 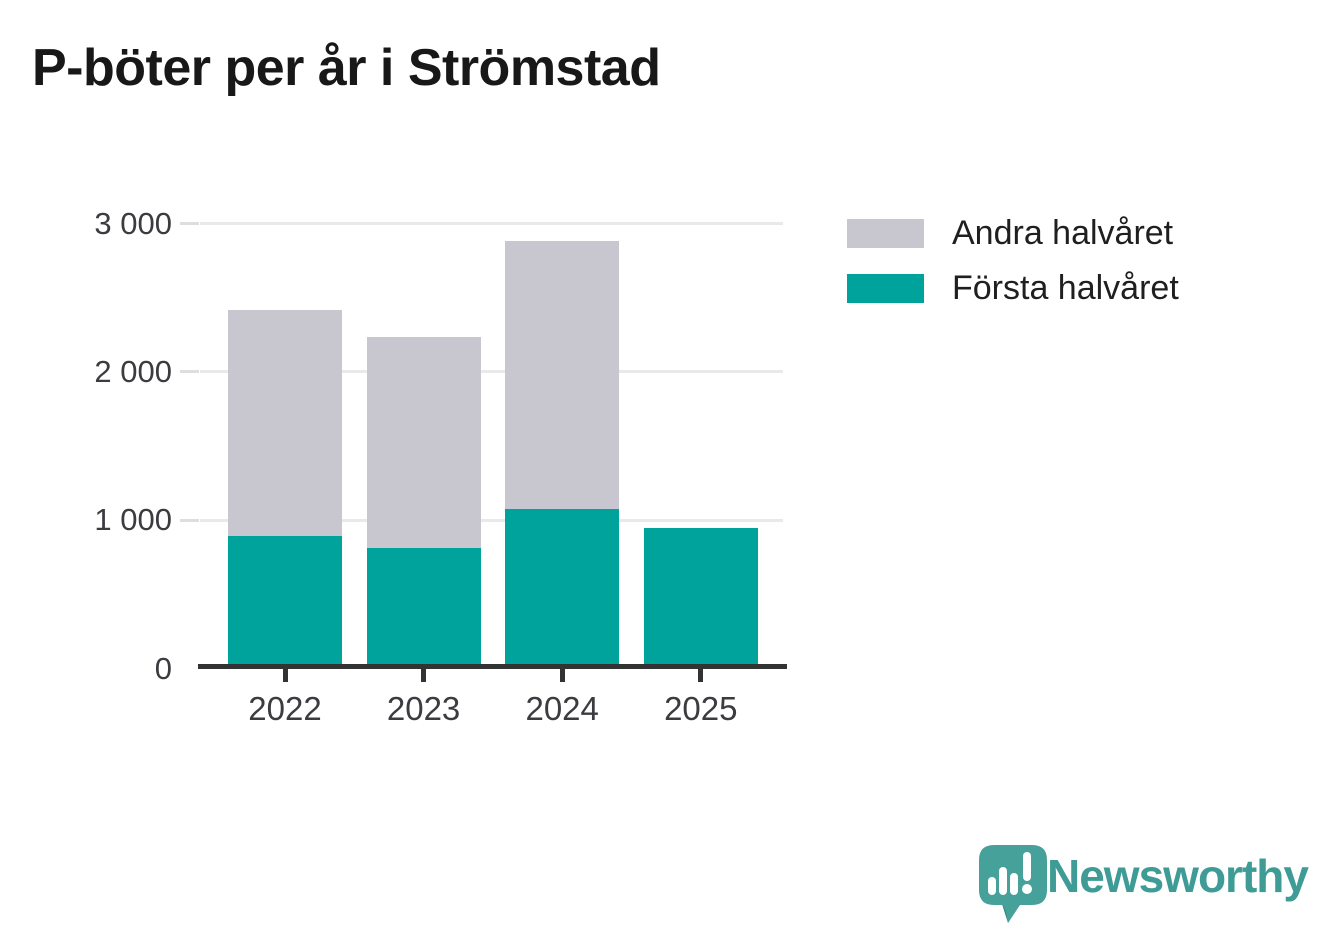 I want to click on x-axis-label: 2023, so click(x=423, y=708).